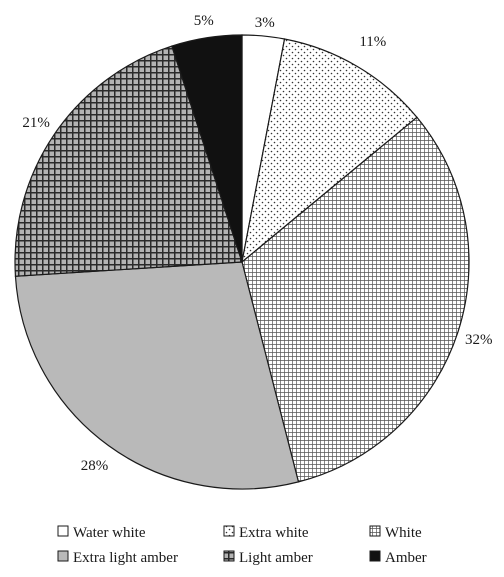  Describe the element at coordinates (229, 531) in the screenshot. I see `legend-swatch-extra-white` at that location.